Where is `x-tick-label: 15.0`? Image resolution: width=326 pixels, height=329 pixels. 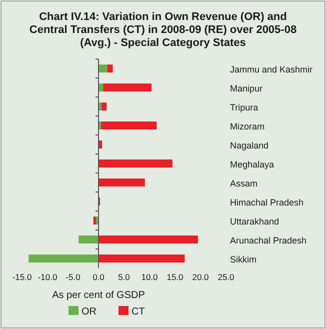 x-tick-label: 15.0 is located at coordinates (175, 277).